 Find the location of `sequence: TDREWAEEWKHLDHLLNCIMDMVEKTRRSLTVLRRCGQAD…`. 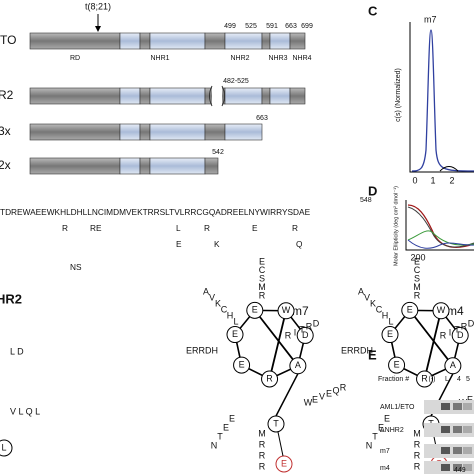

sequence: TDREWAEEWKHLDHLLNCIMDMVEKTRRSLTVLRRCGQAD… is located at coordinates (155, 212).